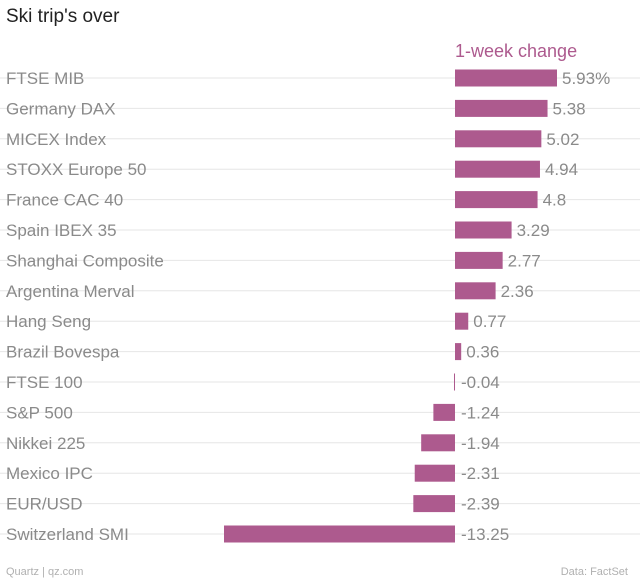 The image size is (640, 583). I want to click on value-label: -2.31, so click(480, 473).